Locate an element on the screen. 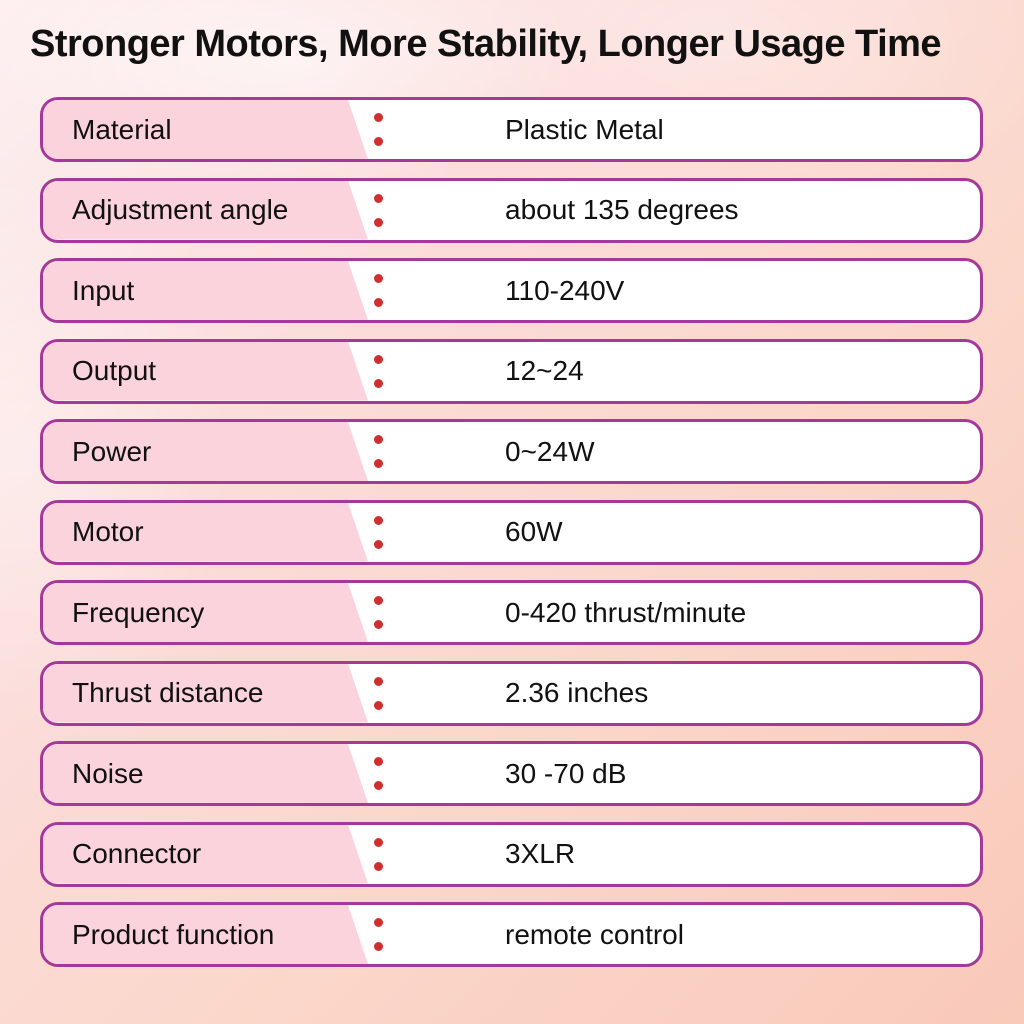  spec-row: Material Plastic Metal is located at coordinates (511, 129).